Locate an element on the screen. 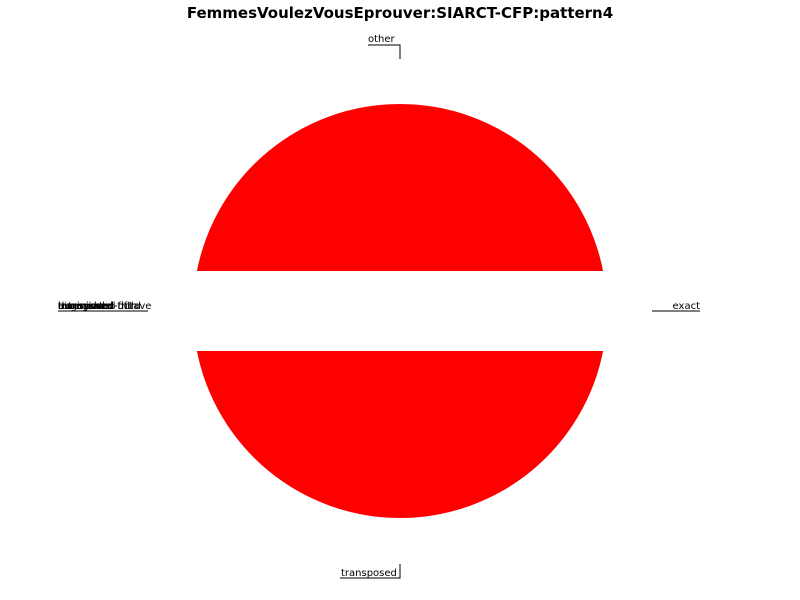 Image resolution: width=800 pixels, height=600 pixels. slice-label-augmented: augmented is located at coordinates (86, 306).